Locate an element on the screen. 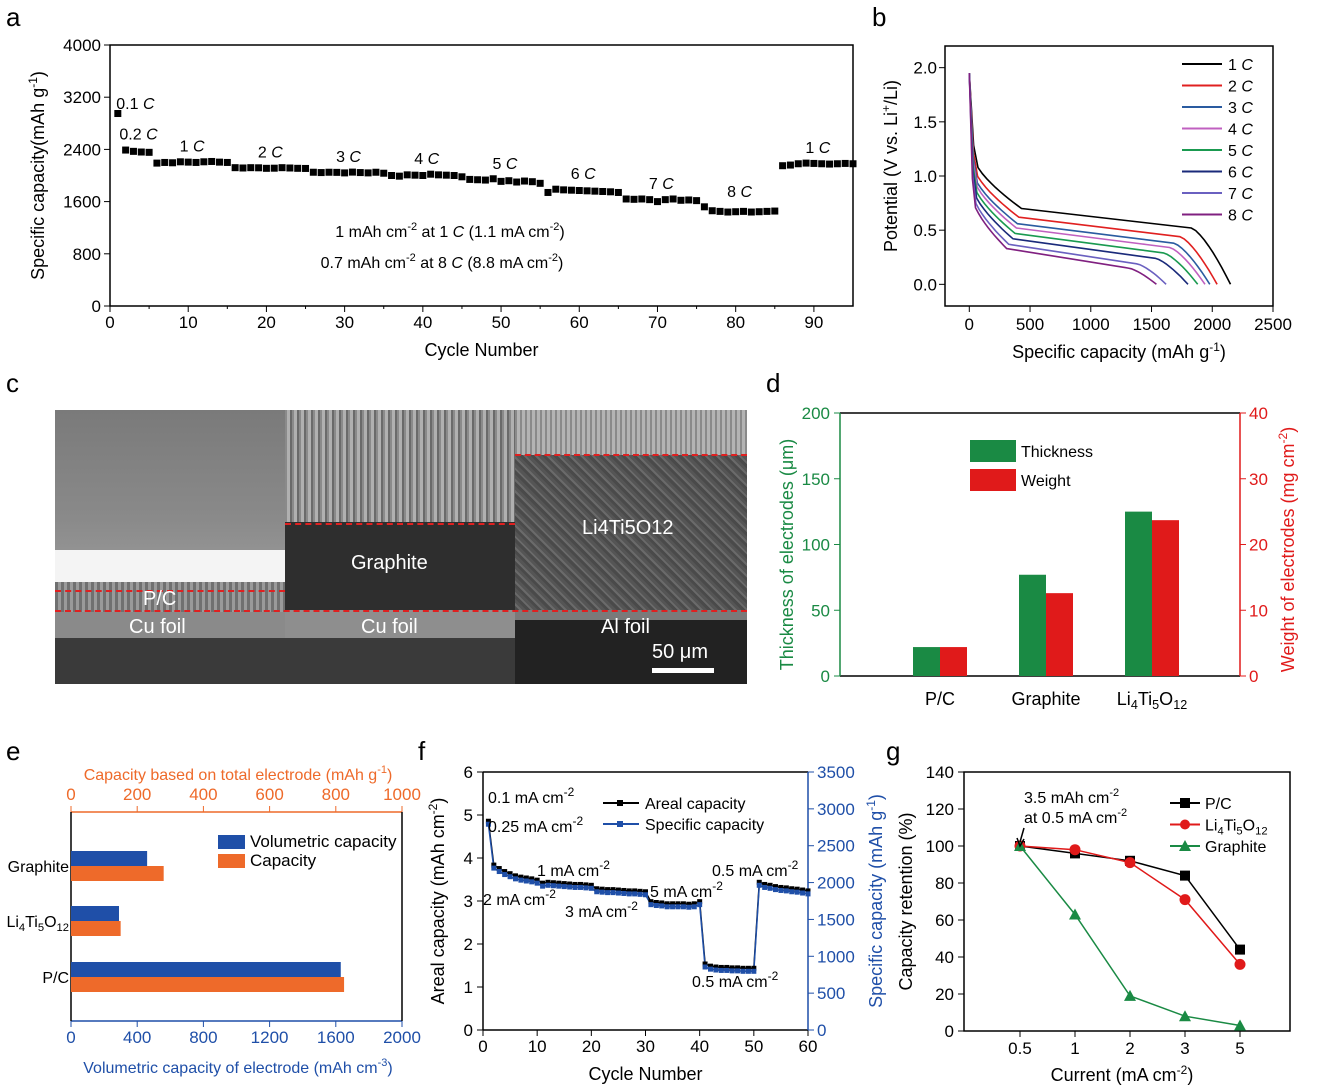 This screenshot has width=1319, height=1087. x-tick-label-a: 10 is located at coordinates (188, 322).